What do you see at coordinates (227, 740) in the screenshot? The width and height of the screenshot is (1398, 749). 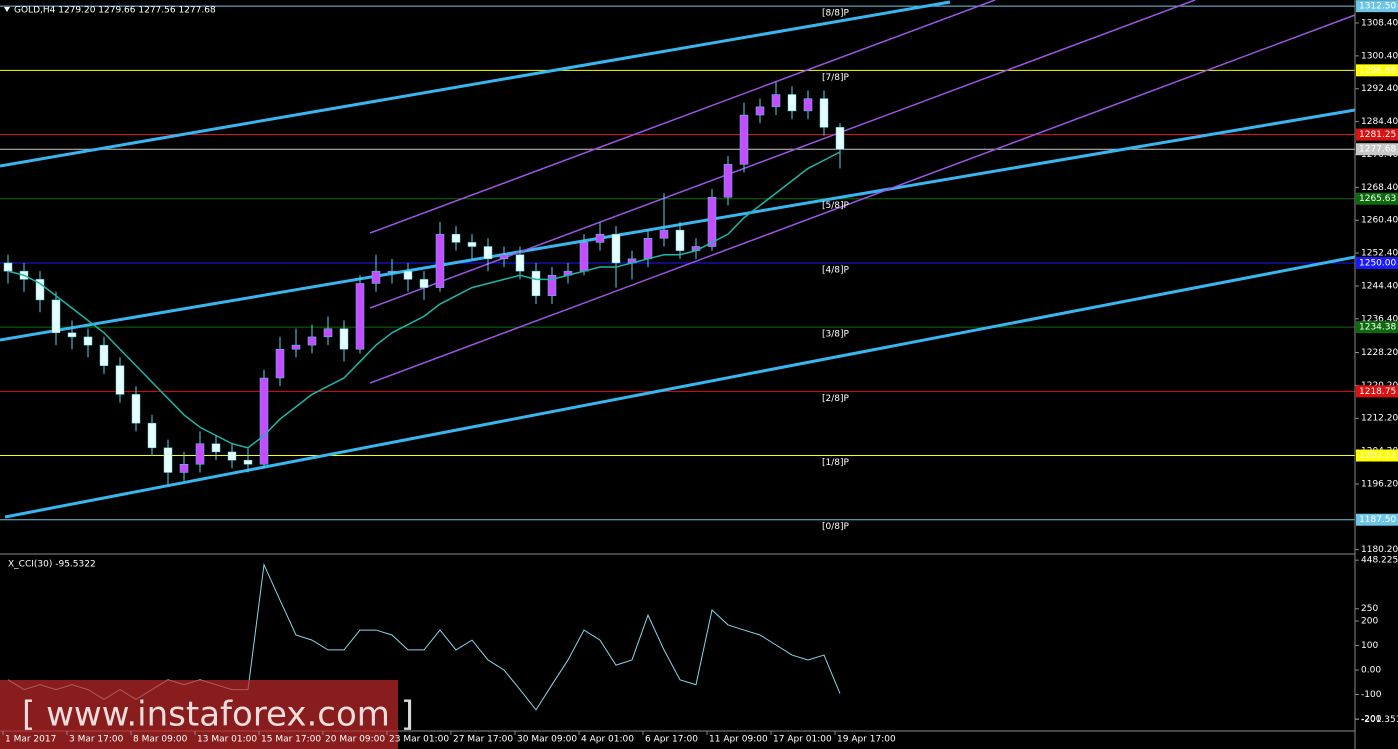 I see `x-tick-label: 13 Mar 01:00` at bounding box center [227, 740].